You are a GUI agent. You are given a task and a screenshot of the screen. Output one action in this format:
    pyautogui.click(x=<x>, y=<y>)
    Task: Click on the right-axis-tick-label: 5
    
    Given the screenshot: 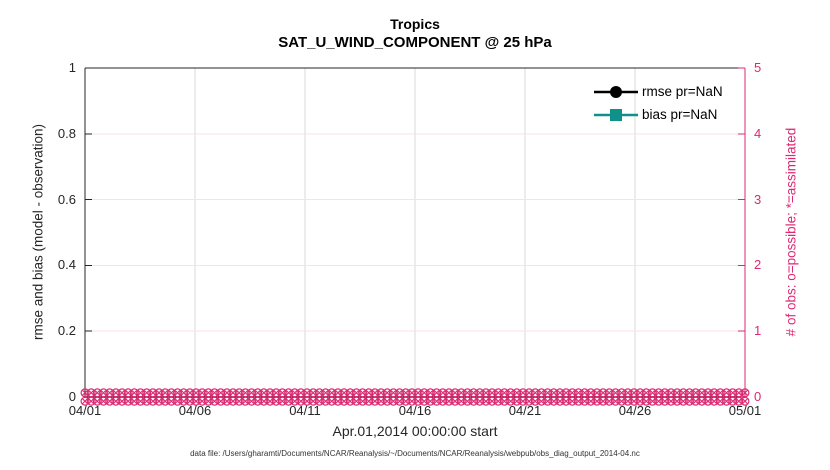 What is the action you would take?
    pyautogui.click(x=758, y=67)
    